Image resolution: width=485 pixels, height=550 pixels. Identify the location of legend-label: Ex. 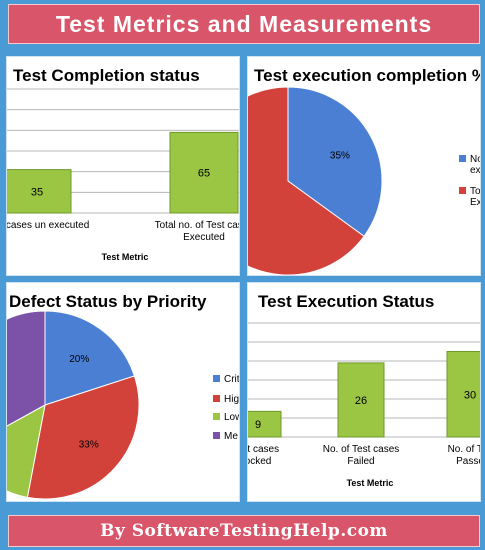
(475, 202).